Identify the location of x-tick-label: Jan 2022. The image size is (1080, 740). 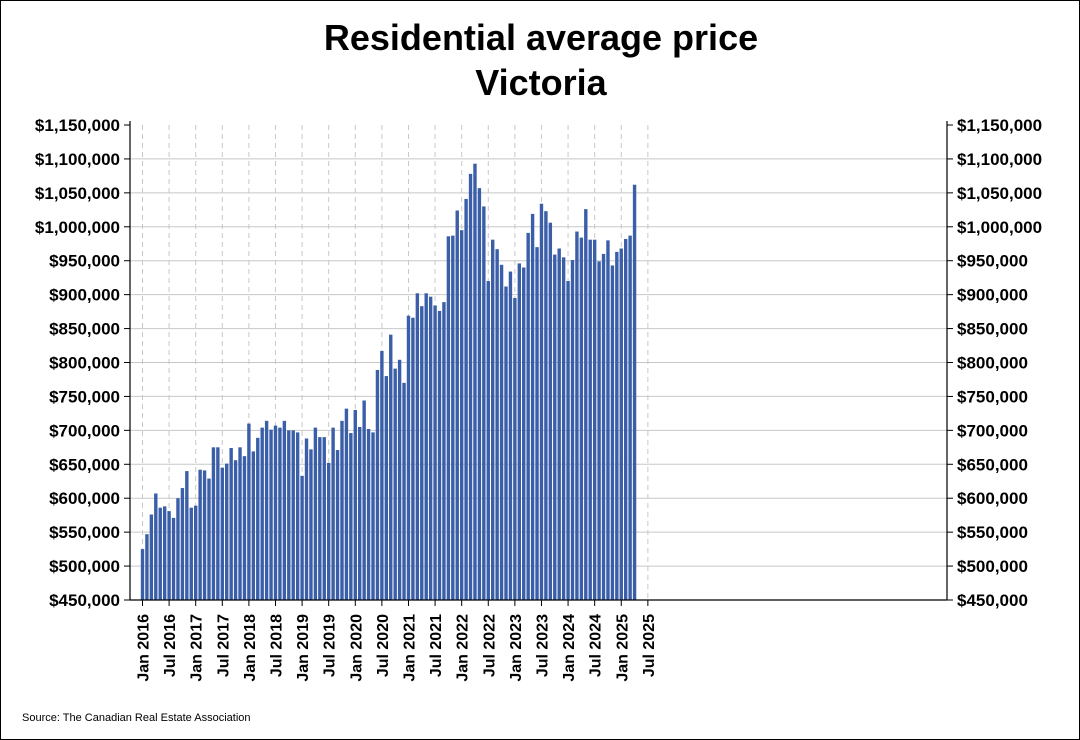
(463, 648).